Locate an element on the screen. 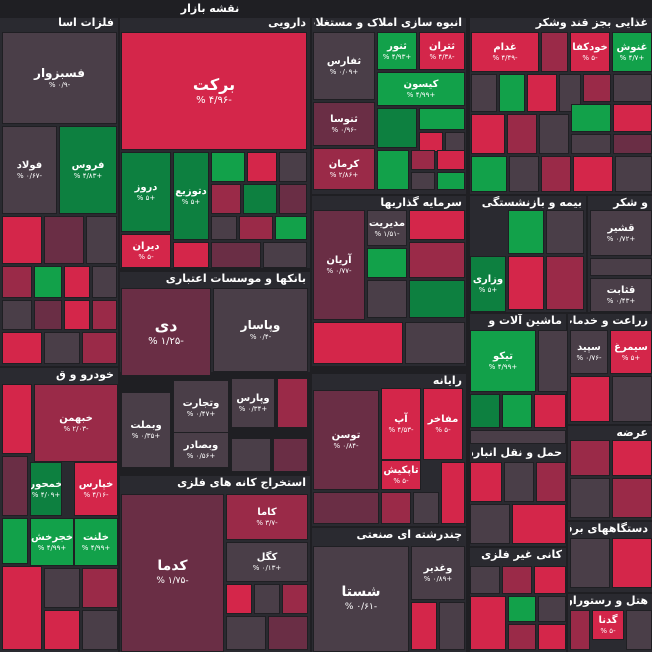 This screenshot has height=652, width=652. stock-tile: سیمرغ +۵ % is located at coordinates (631, 352).